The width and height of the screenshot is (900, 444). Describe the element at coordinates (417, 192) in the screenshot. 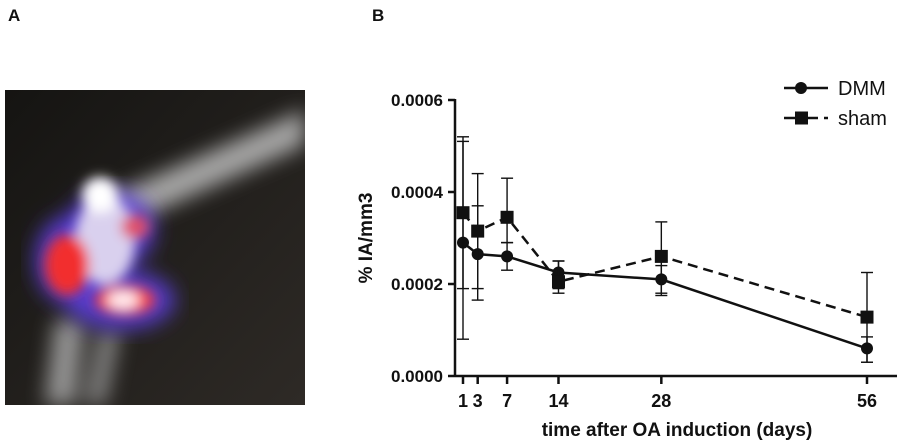

I see `y-tick-label: 0.0004` at that location.